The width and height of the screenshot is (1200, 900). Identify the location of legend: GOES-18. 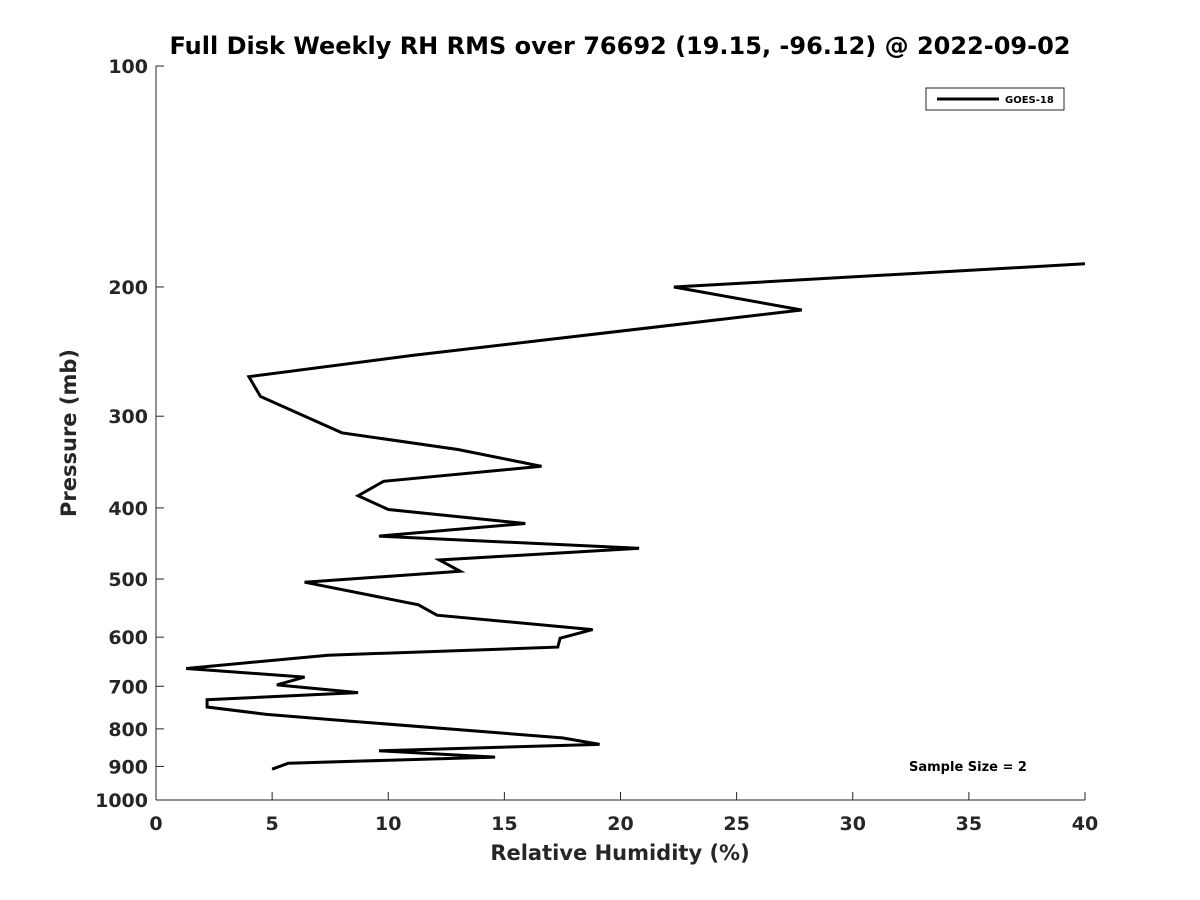
(995, 99).